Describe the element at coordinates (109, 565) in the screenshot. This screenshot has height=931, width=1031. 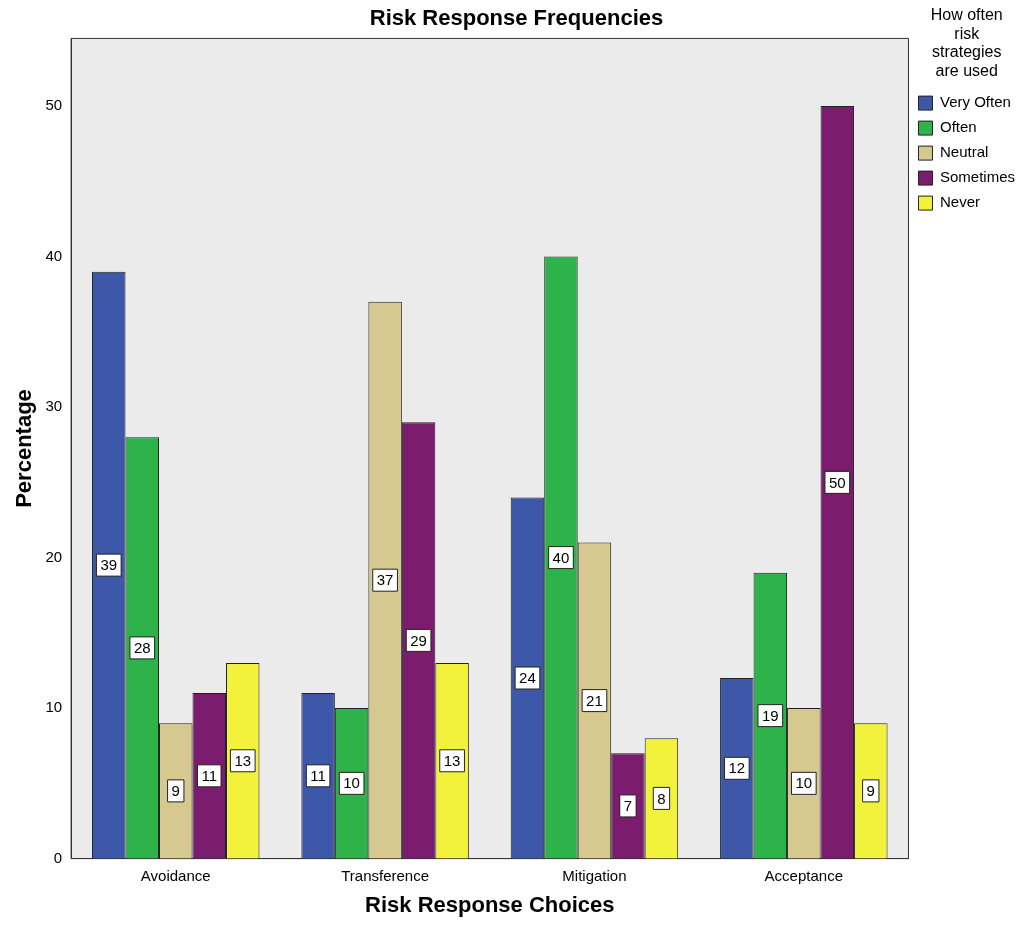
I see `data-label: 39` at that location.